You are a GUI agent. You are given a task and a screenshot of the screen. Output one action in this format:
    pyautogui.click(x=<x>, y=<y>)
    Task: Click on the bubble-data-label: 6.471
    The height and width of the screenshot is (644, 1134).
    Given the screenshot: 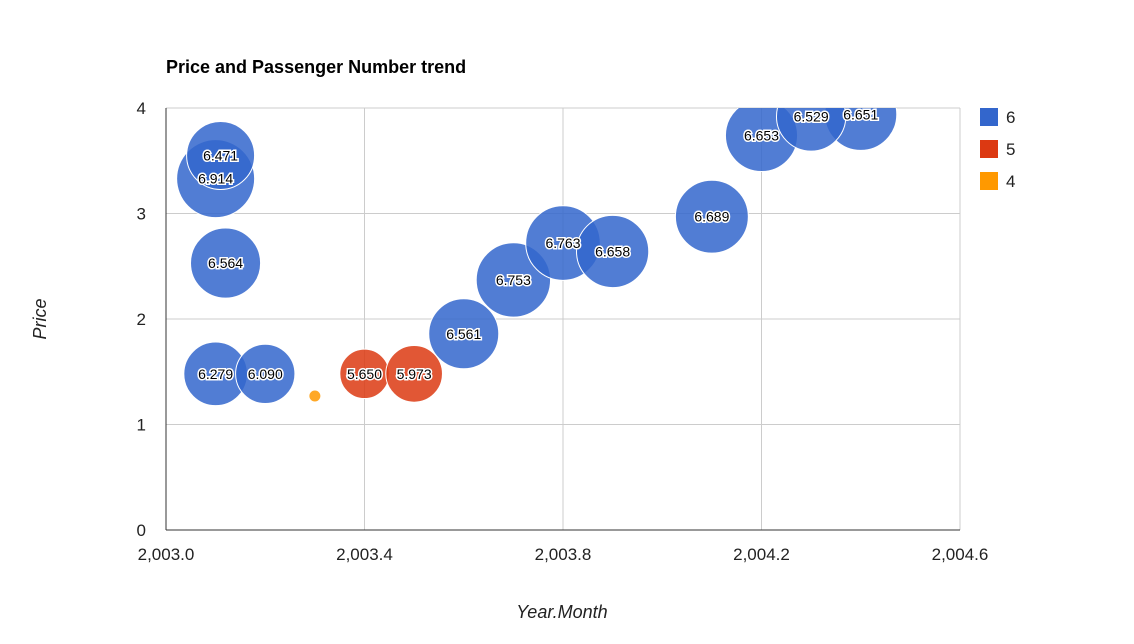 What is the action you would take?
    pyautogui.click(x=220, y=155)
    